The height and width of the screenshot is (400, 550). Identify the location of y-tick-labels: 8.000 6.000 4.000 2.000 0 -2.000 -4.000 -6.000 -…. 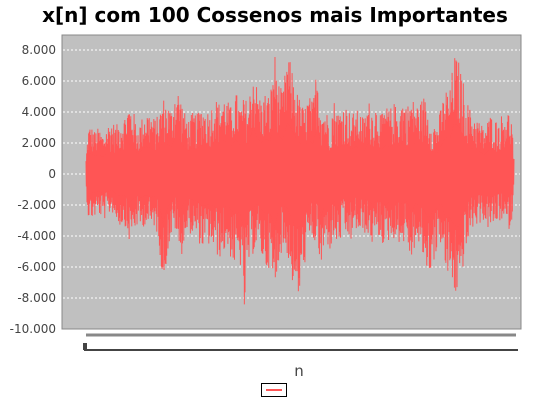
(33, 189).